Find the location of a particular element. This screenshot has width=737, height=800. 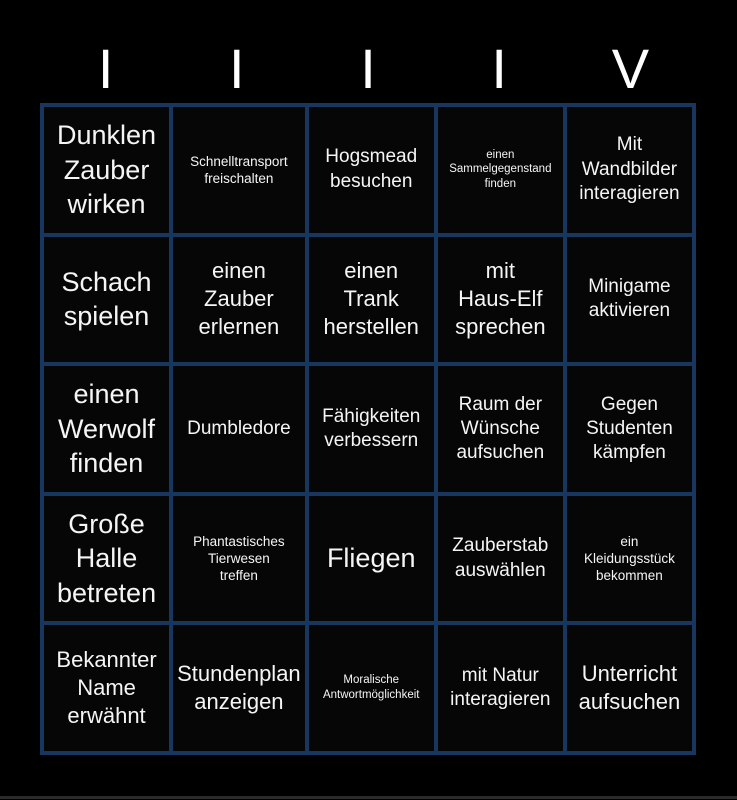

bingo-cell-r3c1: einen Werwolf finden is located at coordinates (107, 429).